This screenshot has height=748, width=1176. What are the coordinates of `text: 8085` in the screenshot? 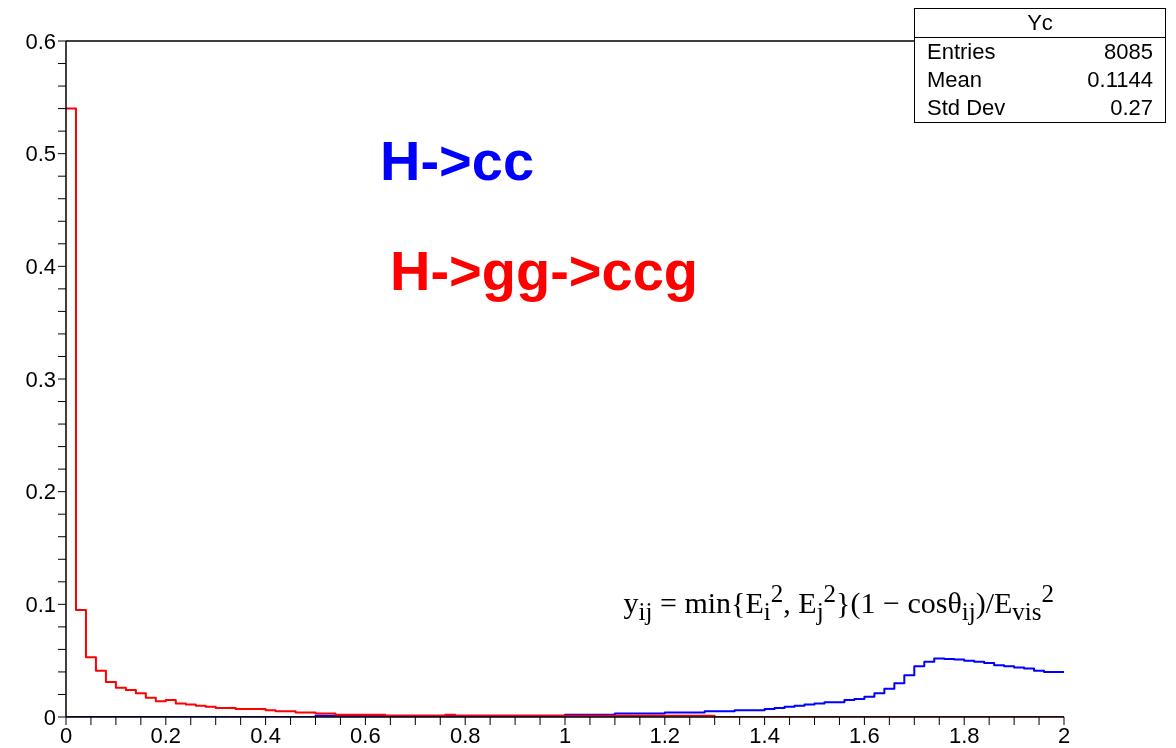 It's located at (1128, 52).